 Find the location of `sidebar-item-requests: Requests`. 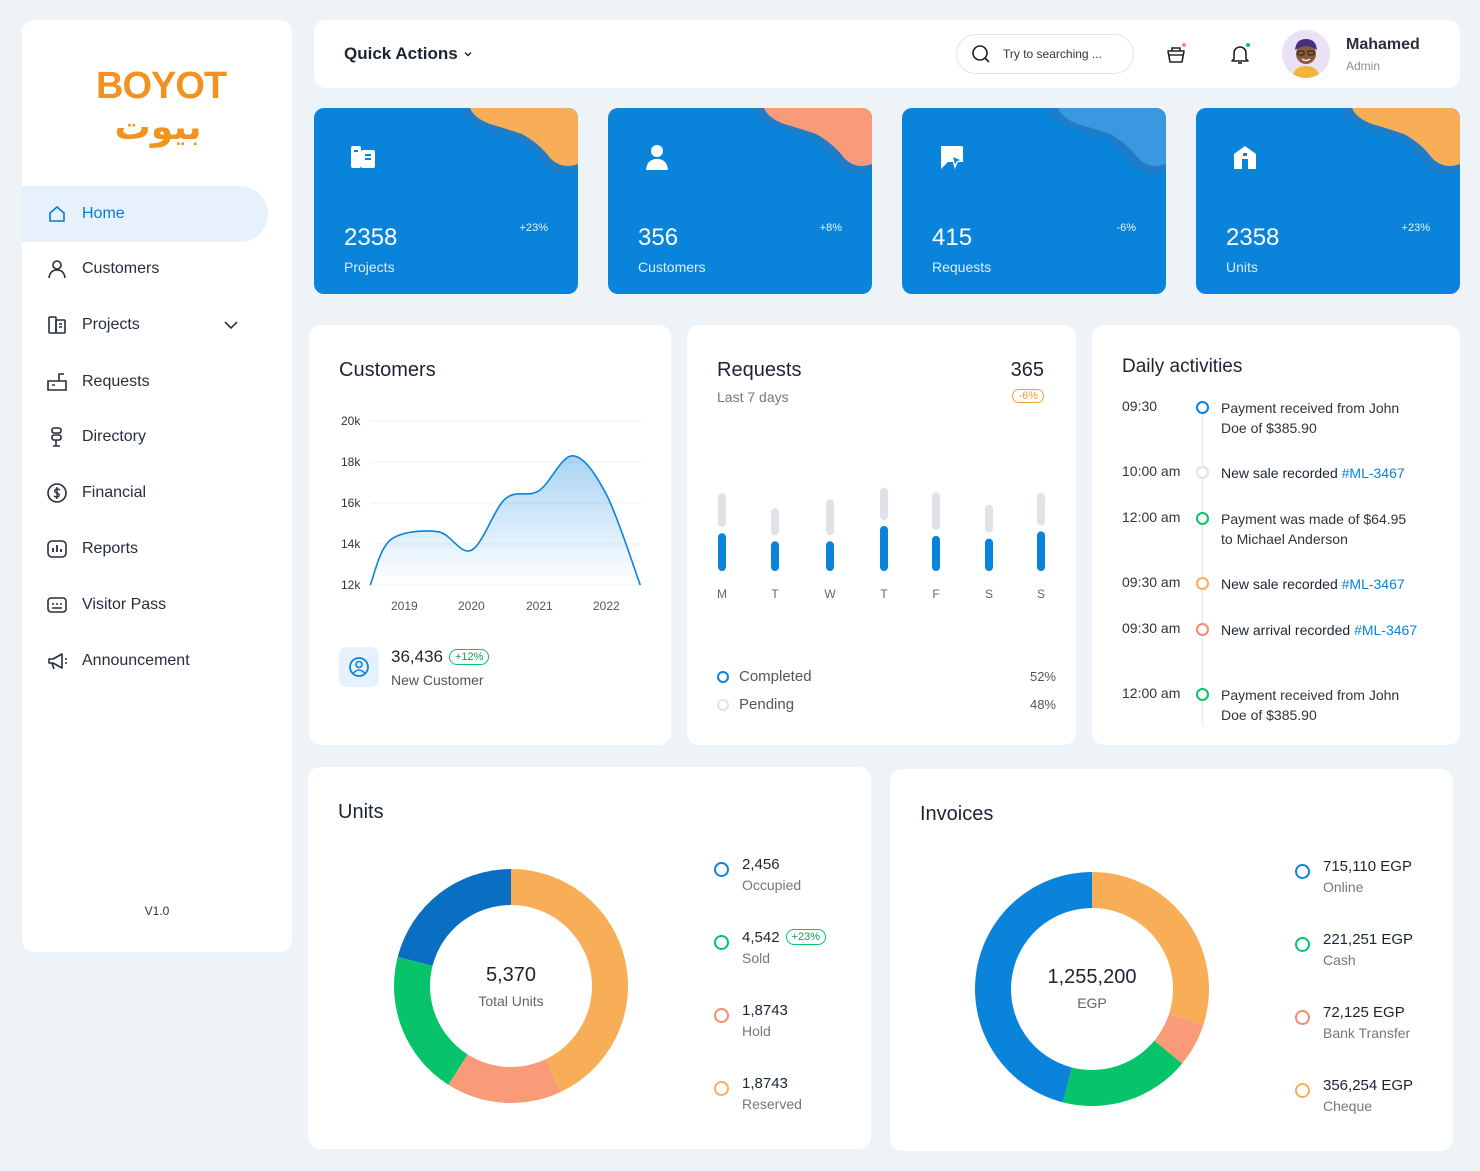

sidebar-item-requests: Requests is located at coordinates (145, 382).